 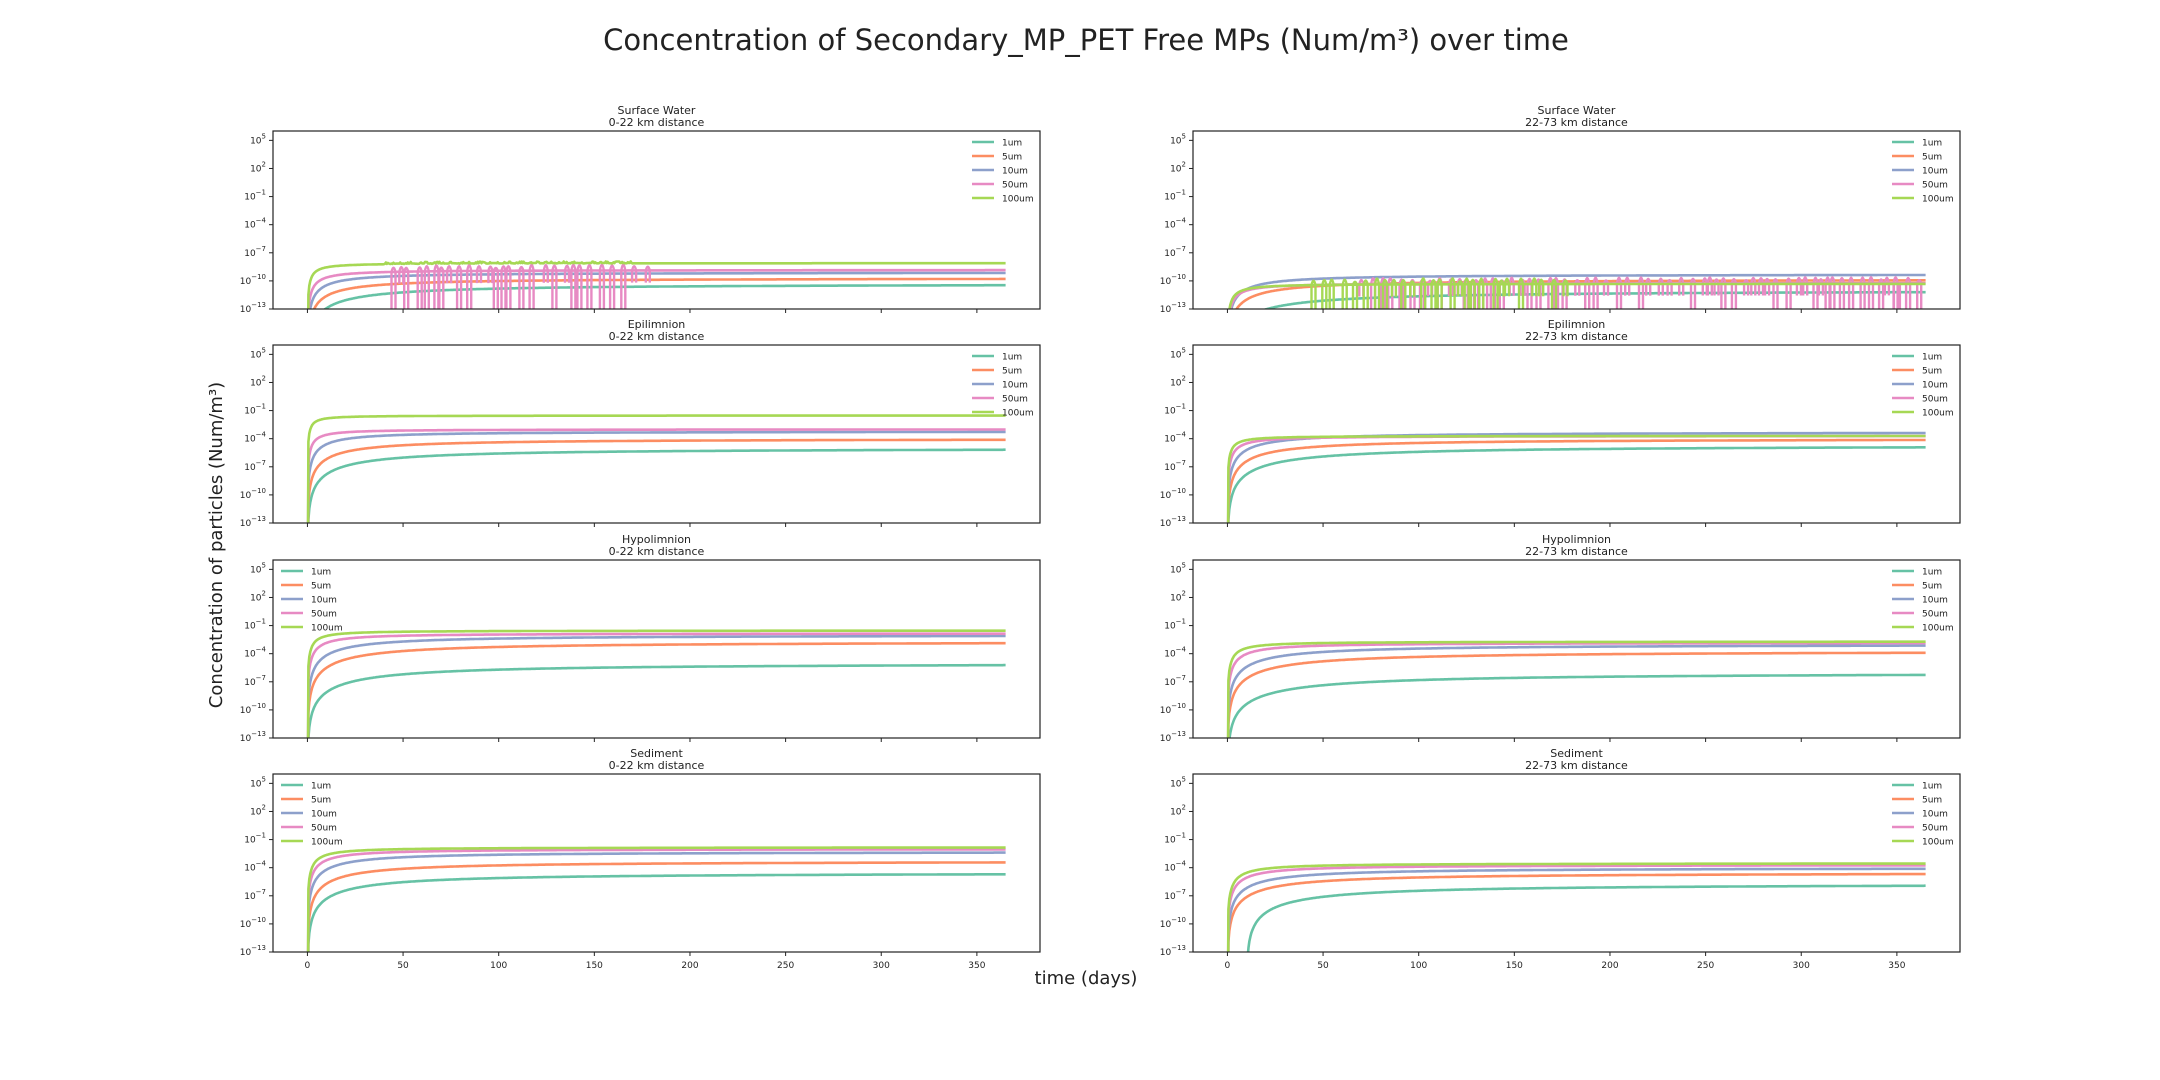 I want to click on panel-compartment-title: Surface Water, so click(x=1577, y=110).